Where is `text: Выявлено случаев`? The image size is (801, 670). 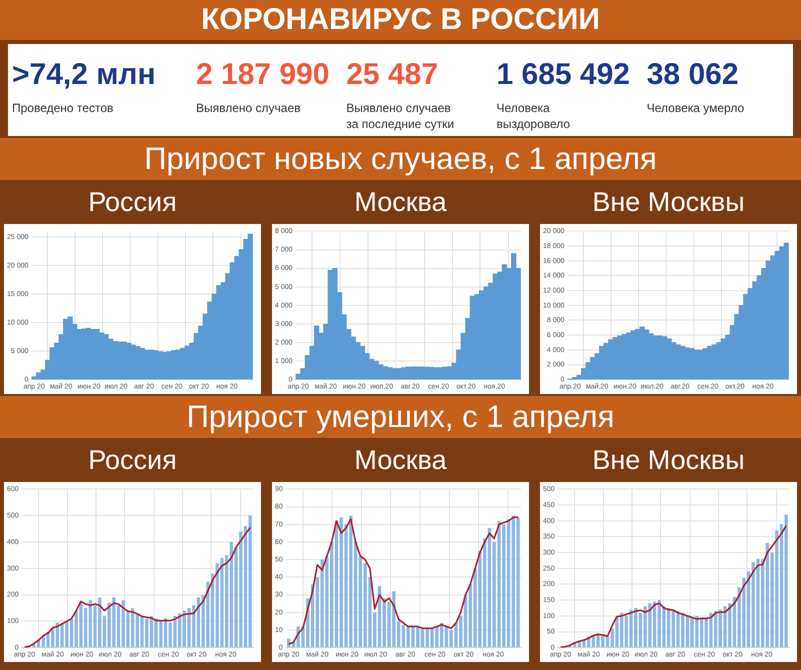
text: Выявлено случаев is located at coordinates (249, 108).